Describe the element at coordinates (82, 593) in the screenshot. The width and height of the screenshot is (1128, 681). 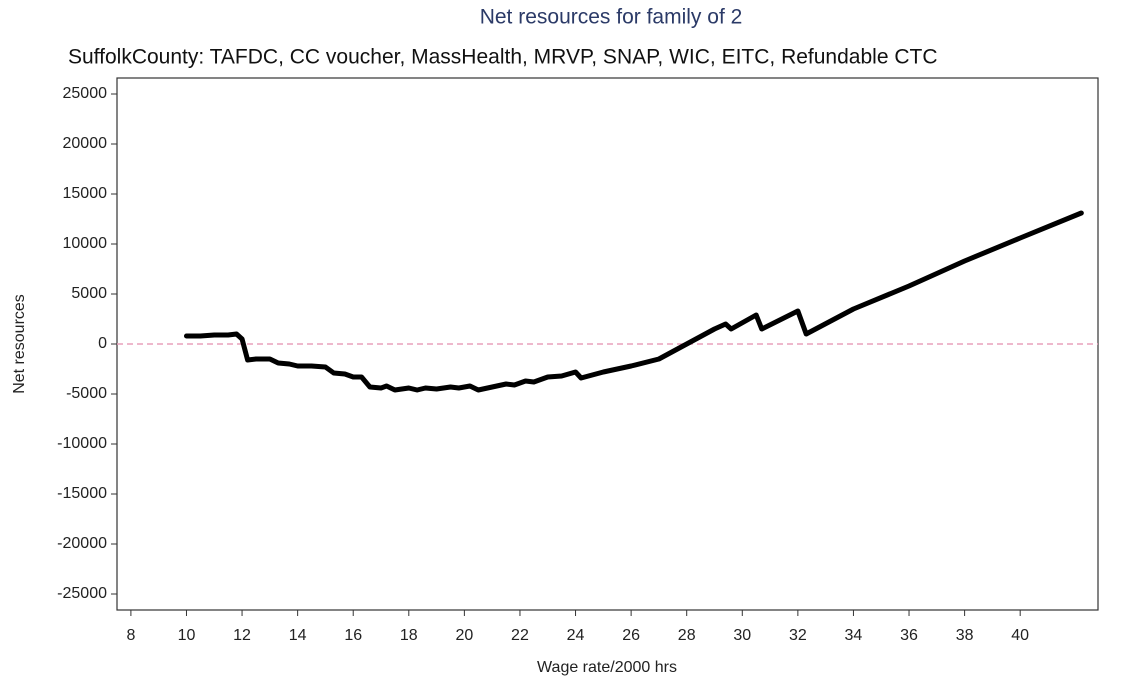
I see `y-tick-label: -25000` at that location.